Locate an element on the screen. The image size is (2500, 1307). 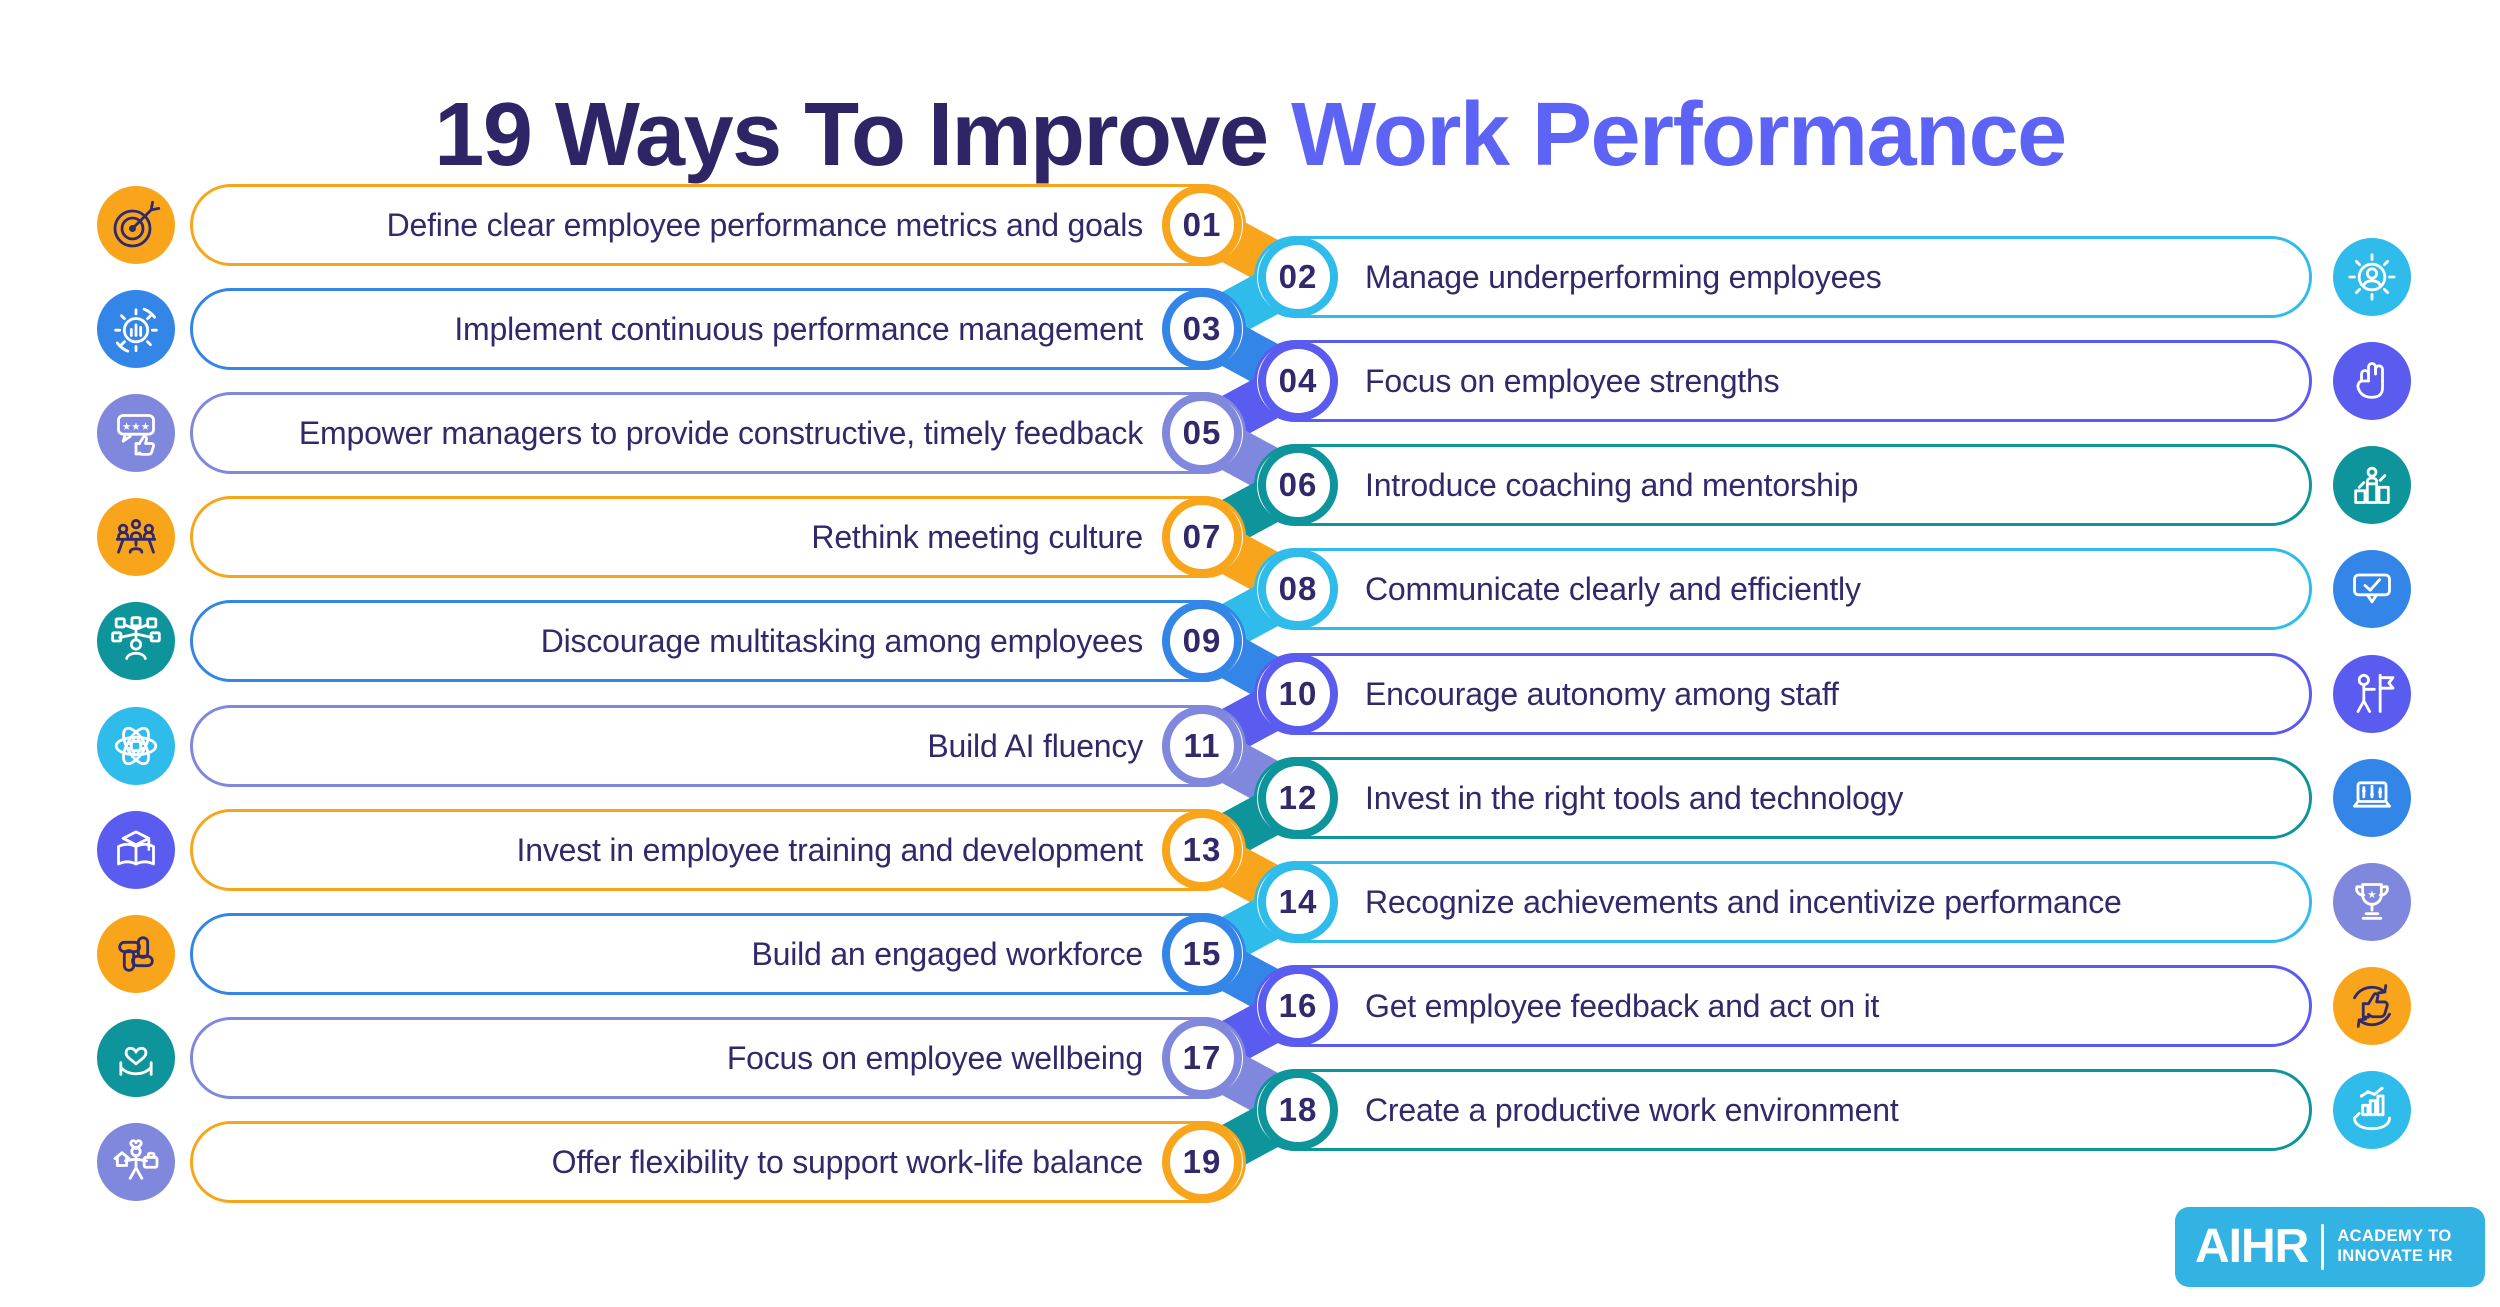
tip-number: 03 is located at coordinates (1202, 328).